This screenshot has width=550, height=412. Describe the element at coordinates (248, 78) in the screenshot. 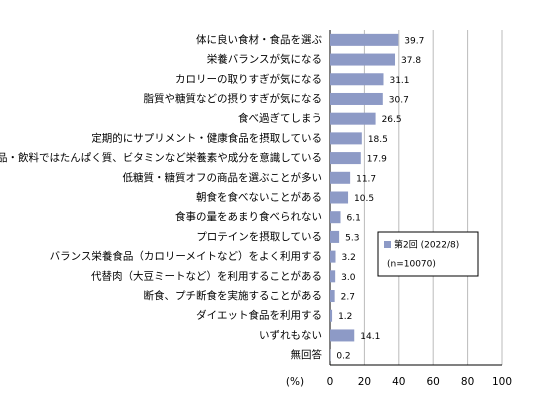

I see `category-label: カロリーの取りすぎが気になる` at that location.